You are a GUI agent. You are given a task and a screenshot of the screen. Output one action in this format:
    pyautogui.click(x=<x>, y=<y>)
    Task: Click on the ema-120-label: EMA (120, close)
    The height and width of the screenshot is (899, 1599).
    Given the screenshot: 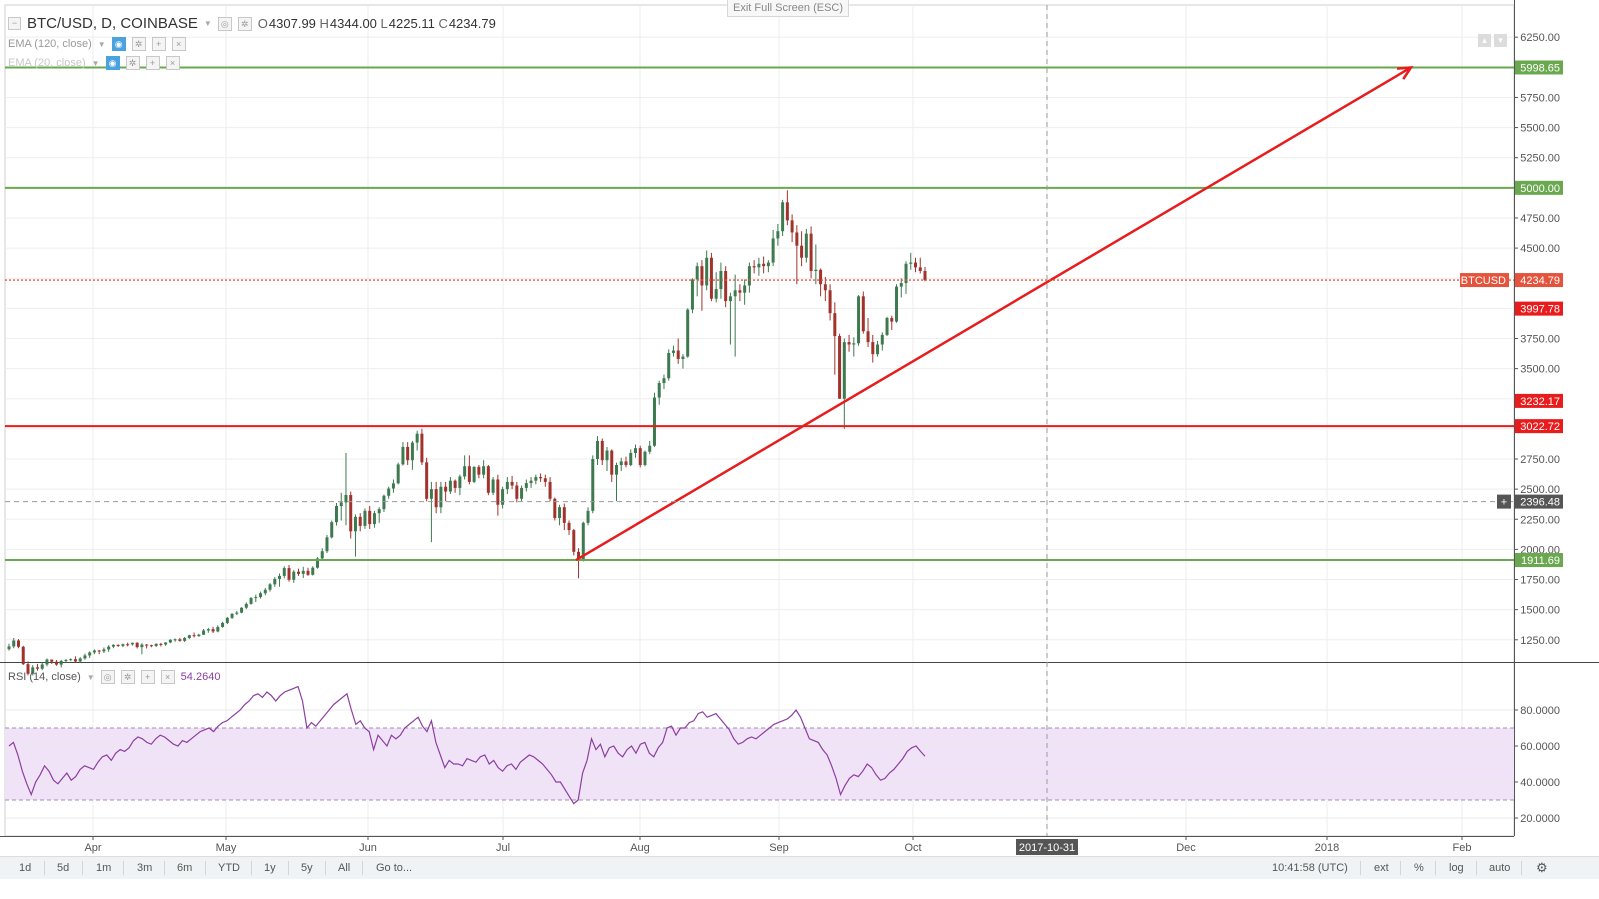 What is the action you would take?
    pyautogui.click(x=50, y=44)
    